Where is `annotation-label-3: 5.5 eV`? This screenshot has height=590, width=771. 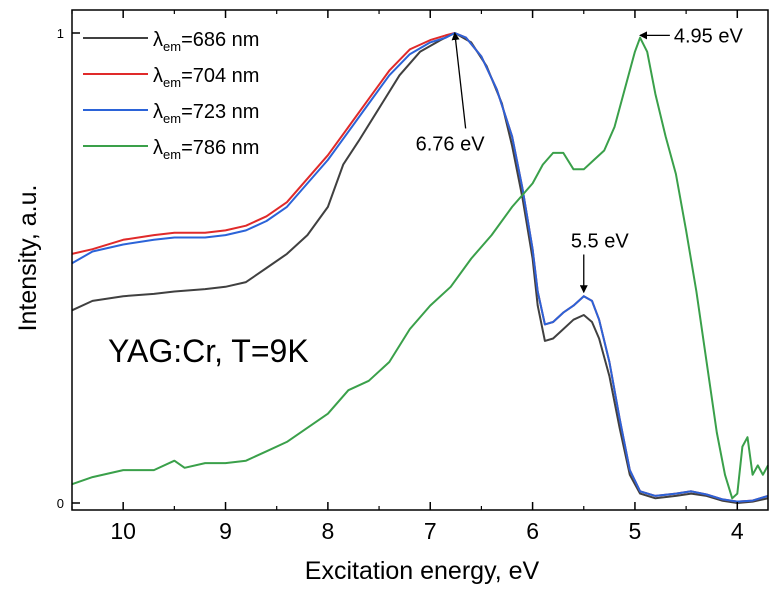 annotation-label-3: 5.5 eV is located at coordinates (600, 242).